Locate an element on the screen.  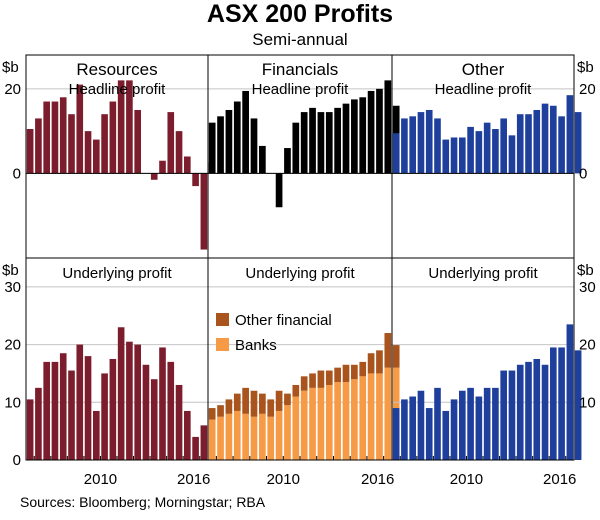
y-tick-label-right: 10 is located at coordinates (587, 402).